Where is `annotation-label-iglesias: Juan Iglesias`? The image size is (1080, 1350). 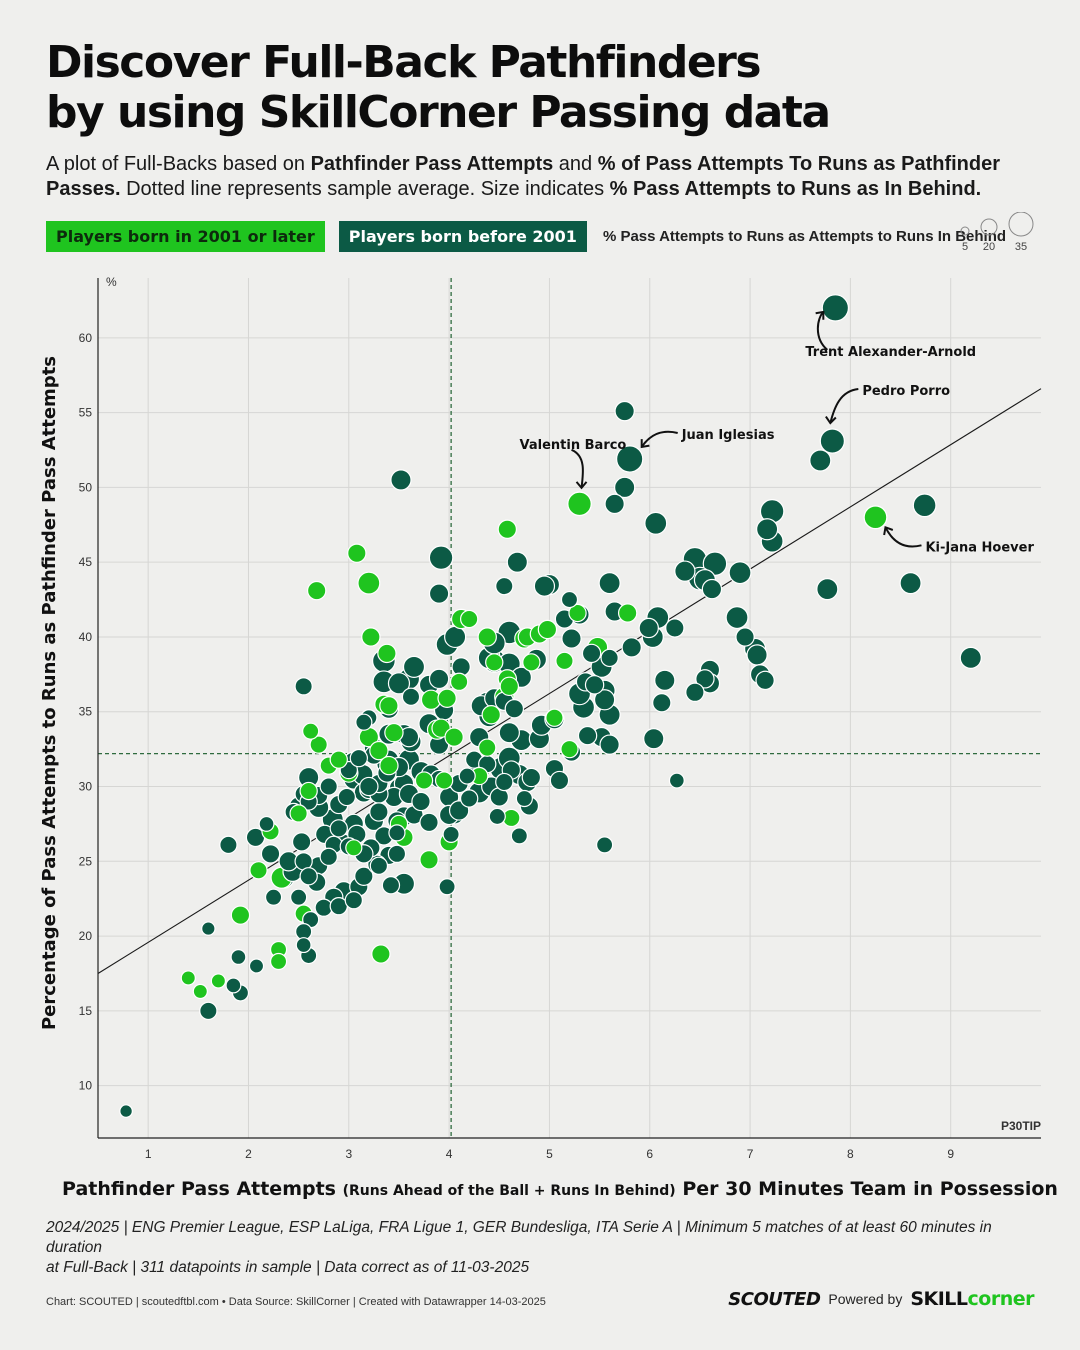
annotation-label-iglesias: Juan Iglesias is located at coordinates (728, 435).